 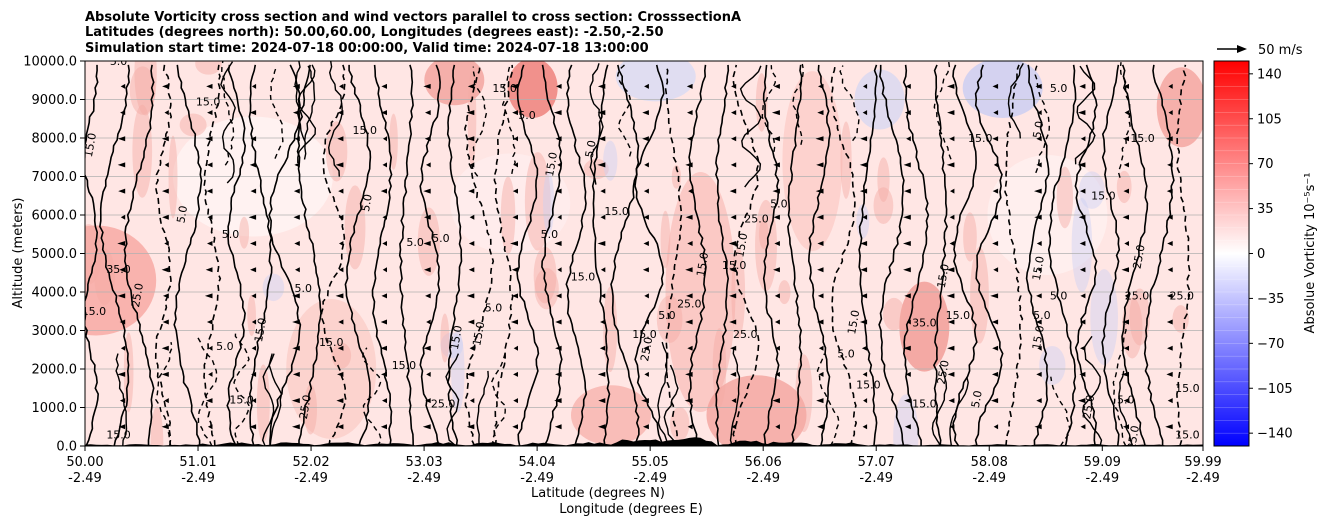 What do you see at coordinates (745, 334) in the screenshot?
I see `contour-label-38: 25.0` at bounding box center [745, 334].